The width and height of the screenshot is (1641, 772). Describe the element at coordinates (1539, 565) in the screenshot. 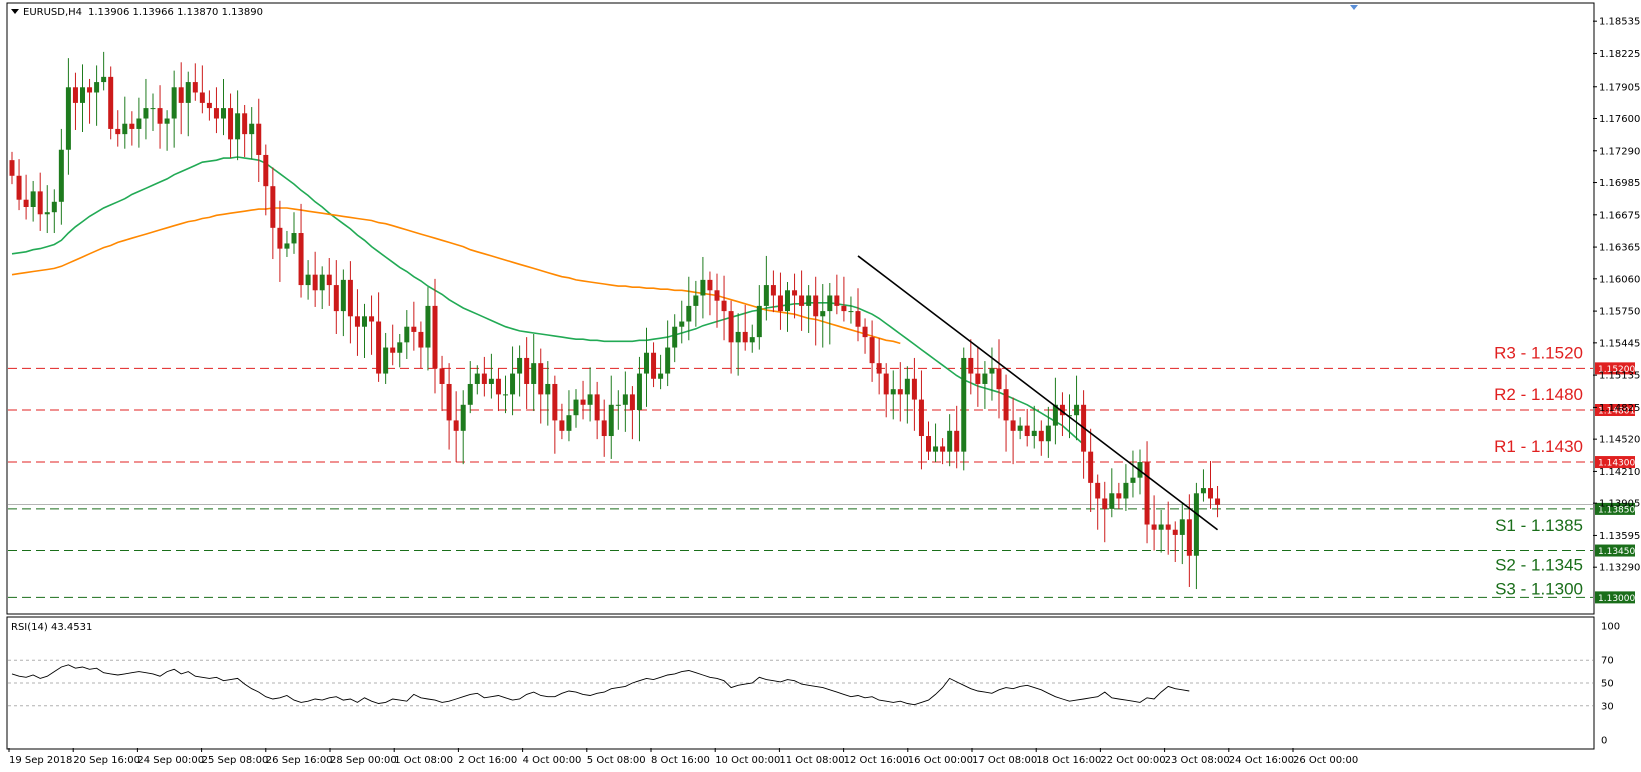

I see `level-label: S2 - 1.1345` at that location.